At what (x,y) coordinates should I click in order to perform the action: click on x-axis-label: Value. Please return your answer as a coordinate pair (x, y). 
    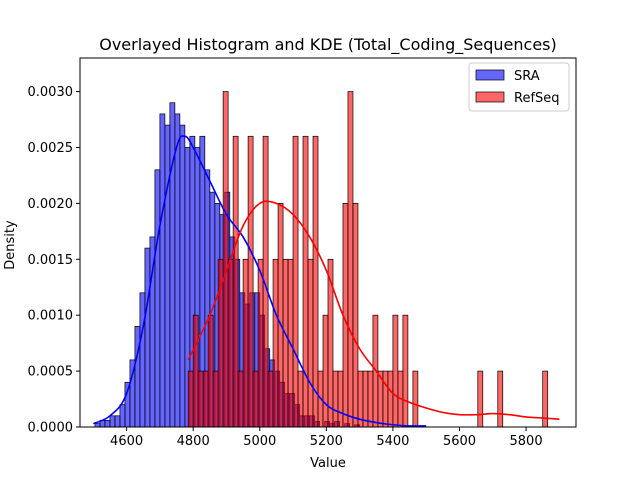
    Looking at the image, I should click on (328, 463).